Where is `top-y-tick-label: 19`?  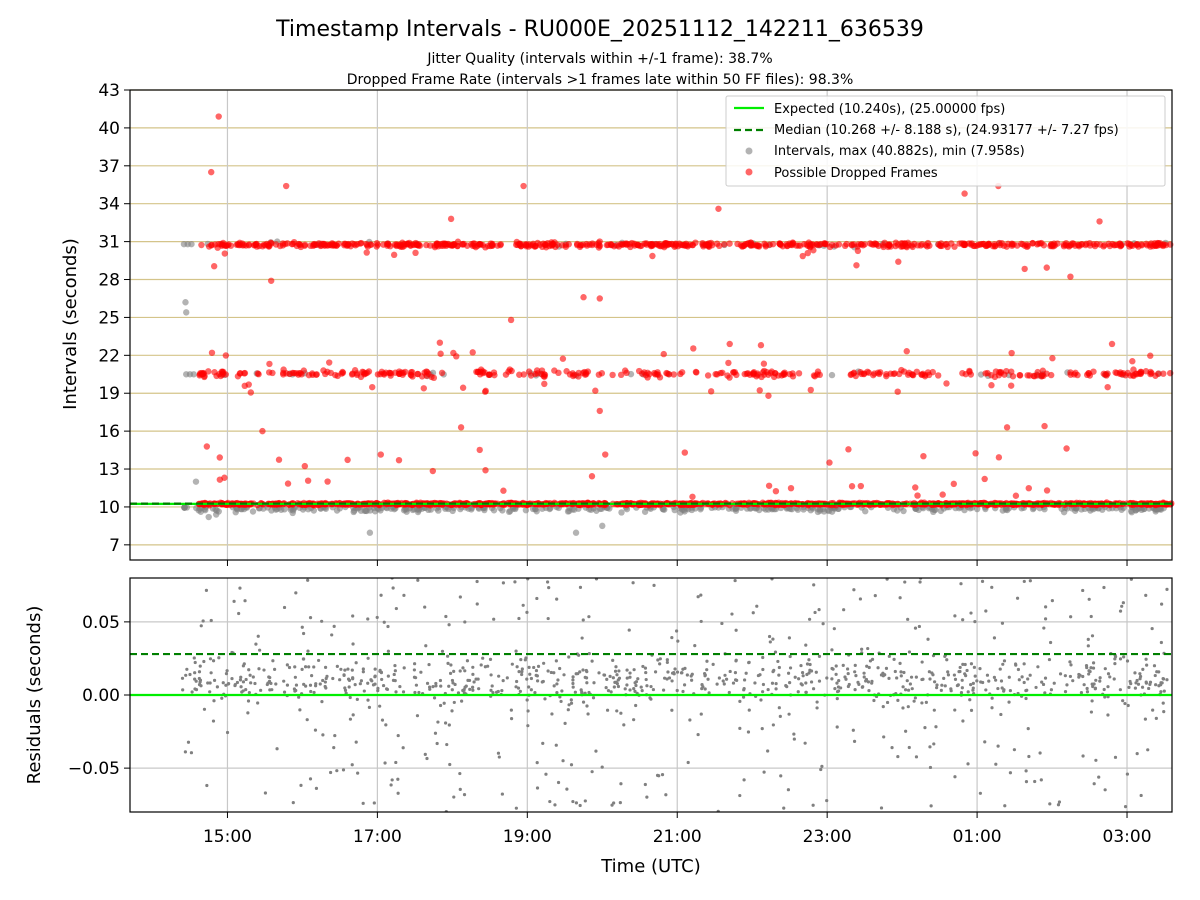
top-y-tick-label: 19 is located at coordinates (109, 394).